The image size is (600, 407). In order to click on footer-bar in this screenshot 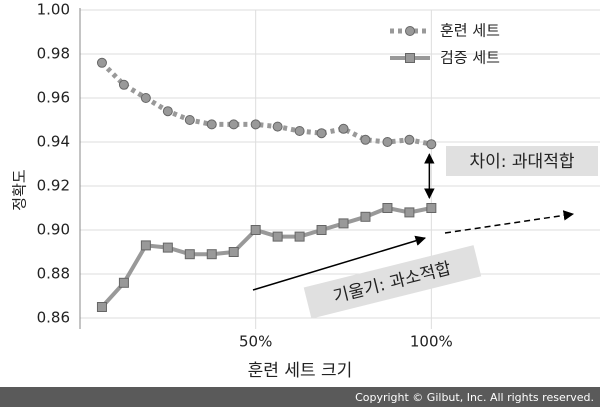, I will do `click(300, 397)`.